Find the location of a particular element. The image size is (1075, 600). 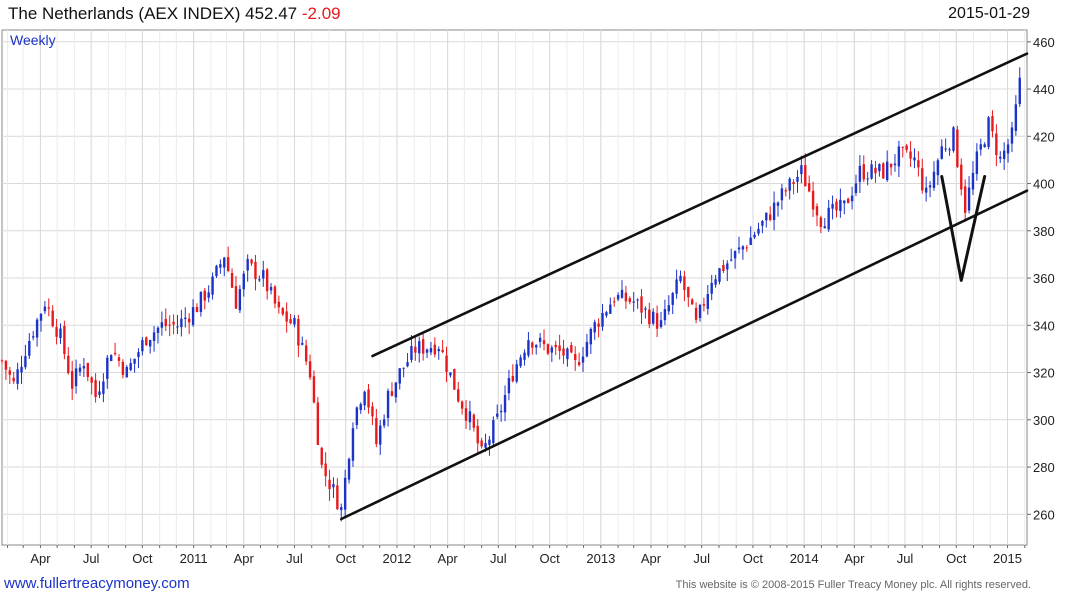

y-tick-label: 460 is located at coordinates (1044, 42).